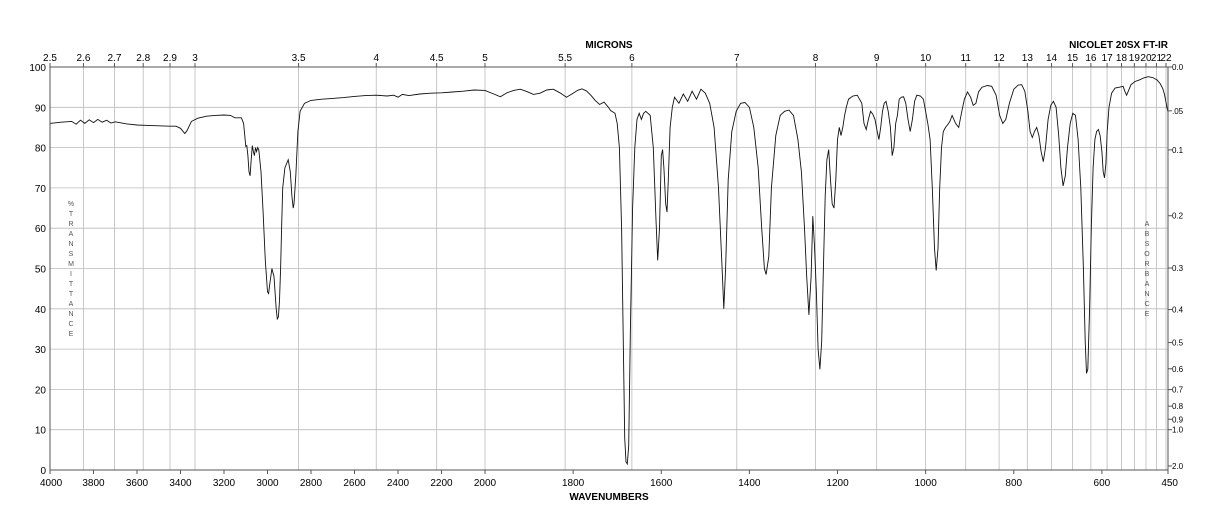 The width and height of the screenshot is (1218, 528). I want to click on micron-tick-label: 18, so click(1122, 58).